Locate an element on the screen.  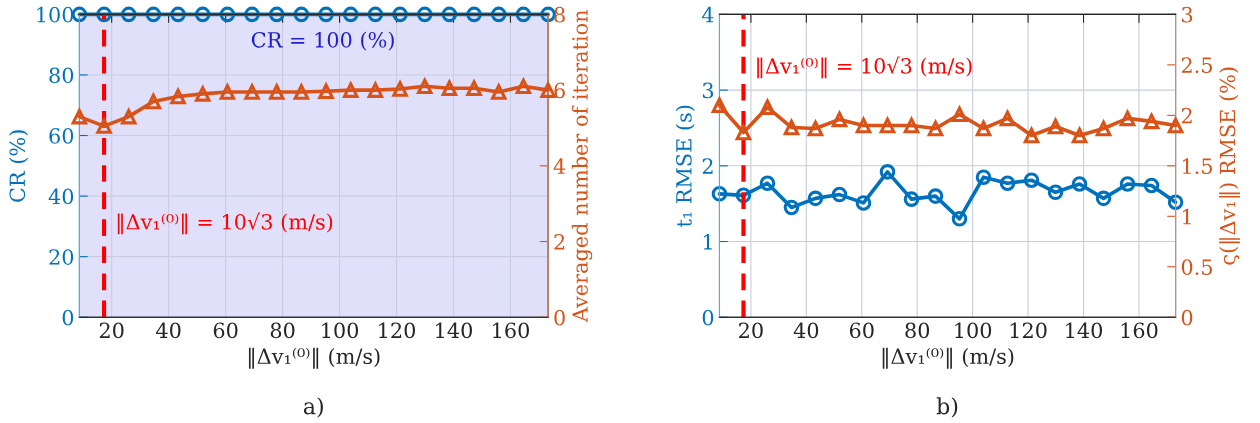
y2-tick-label: 4 is located at coordinates (559, 166).